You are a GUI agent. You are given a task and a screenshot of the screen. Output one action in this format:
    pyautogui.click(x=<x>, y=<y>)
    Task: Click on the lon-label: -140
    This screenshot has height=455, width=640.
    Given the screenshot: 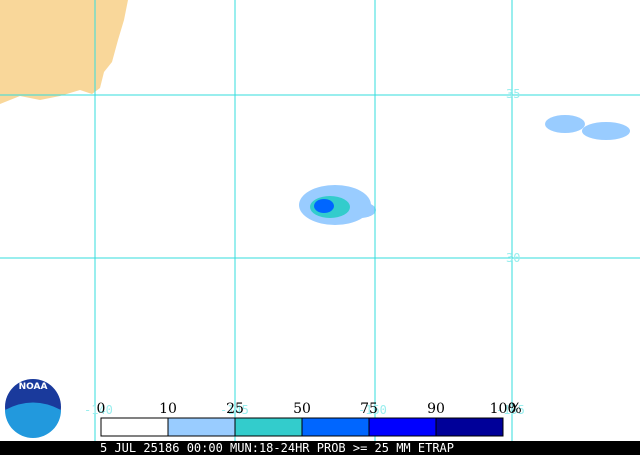 What is the action you would take?
    pyautogui.click(x=98, y=410)
    